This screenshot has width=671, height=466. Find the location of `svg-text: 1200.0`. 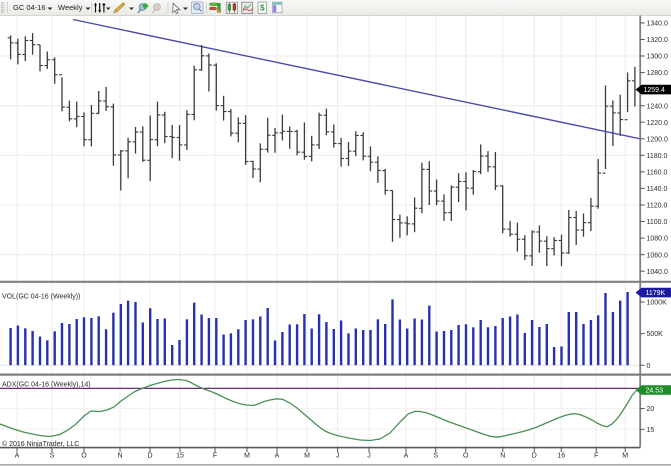

svg-text: 1200.0 is located at coordinates (658, 139).